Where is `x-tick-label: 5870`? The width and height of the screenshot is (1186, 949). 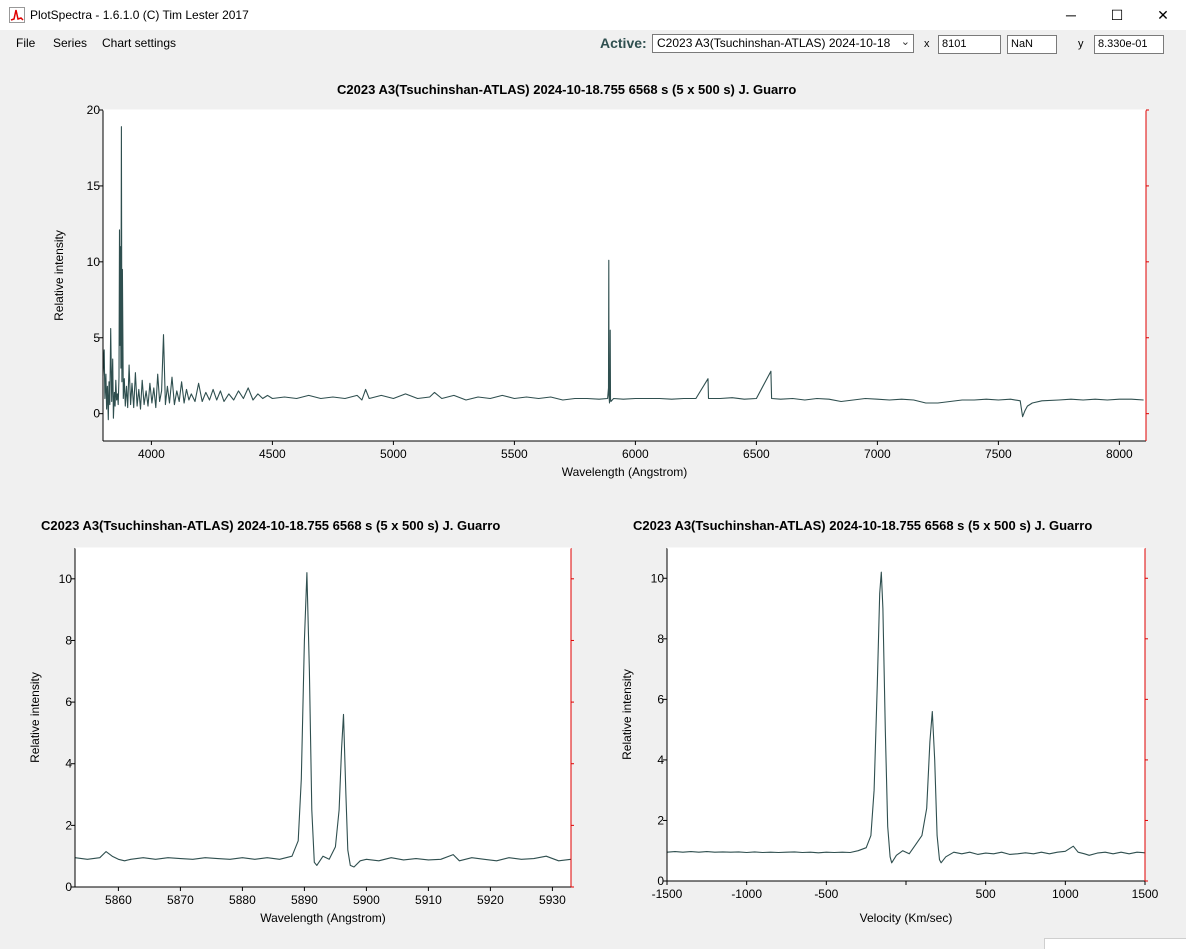 x-tick-label: 5870 is located at coordinates (180, 900).